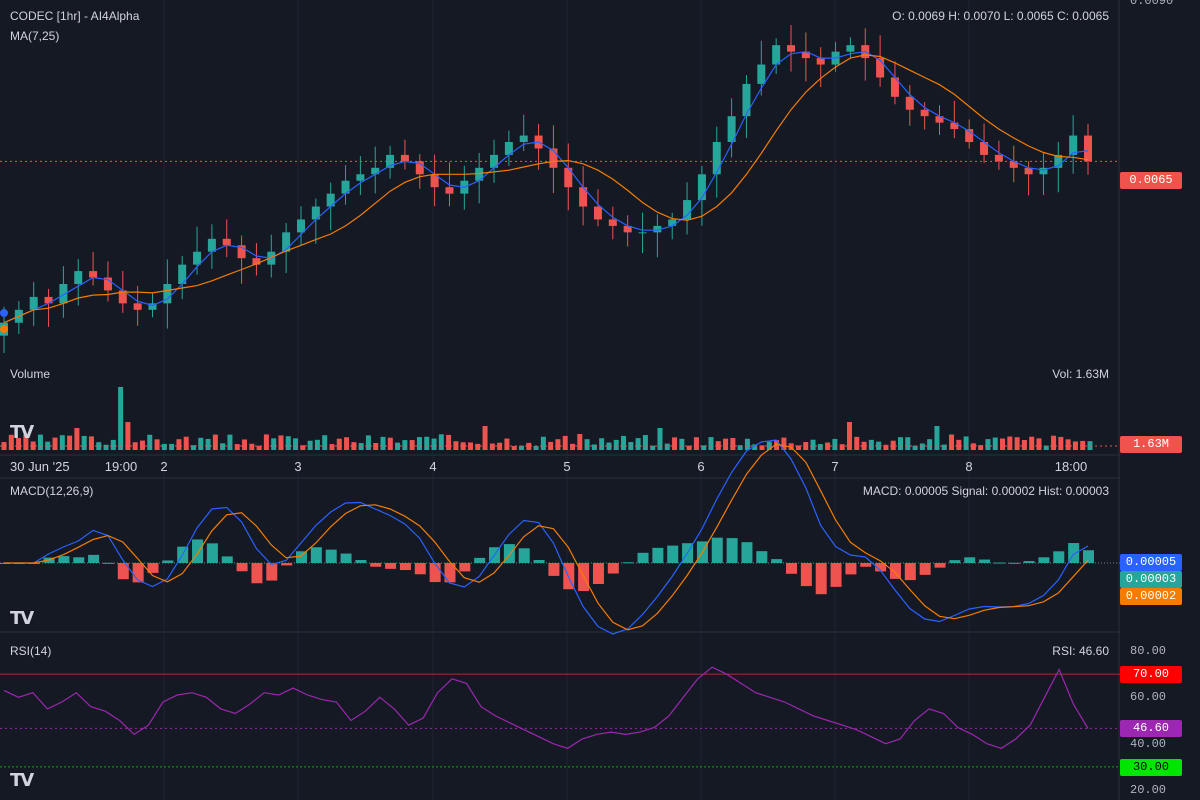 This screenshot has width=1200, height=800. I want to click on ohlc-readout: O: 0.0069 H: 0.0070 L: 0.0065 C: 0.0065, so click(1000, 16).